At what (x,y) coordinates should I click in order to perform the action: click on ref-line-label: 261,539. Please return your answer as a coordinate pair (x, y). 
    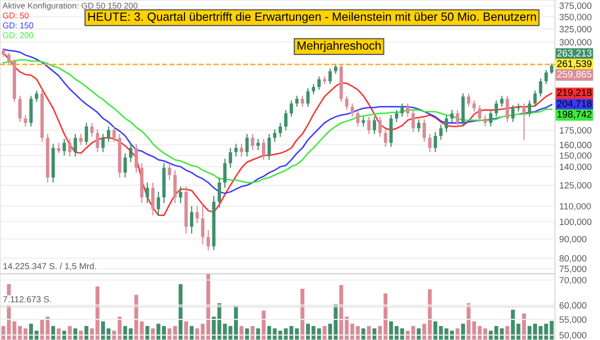
    Looking at the image, I should click on (574, 64).